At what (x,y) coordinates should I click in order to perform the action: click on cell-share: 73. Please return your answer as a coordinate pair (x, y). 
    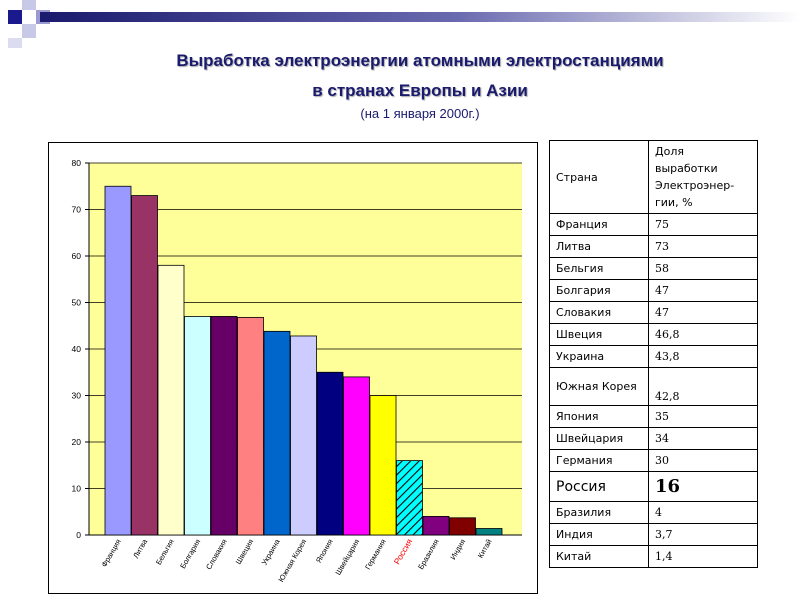
    Looking at the image, I should click on (703, 246).